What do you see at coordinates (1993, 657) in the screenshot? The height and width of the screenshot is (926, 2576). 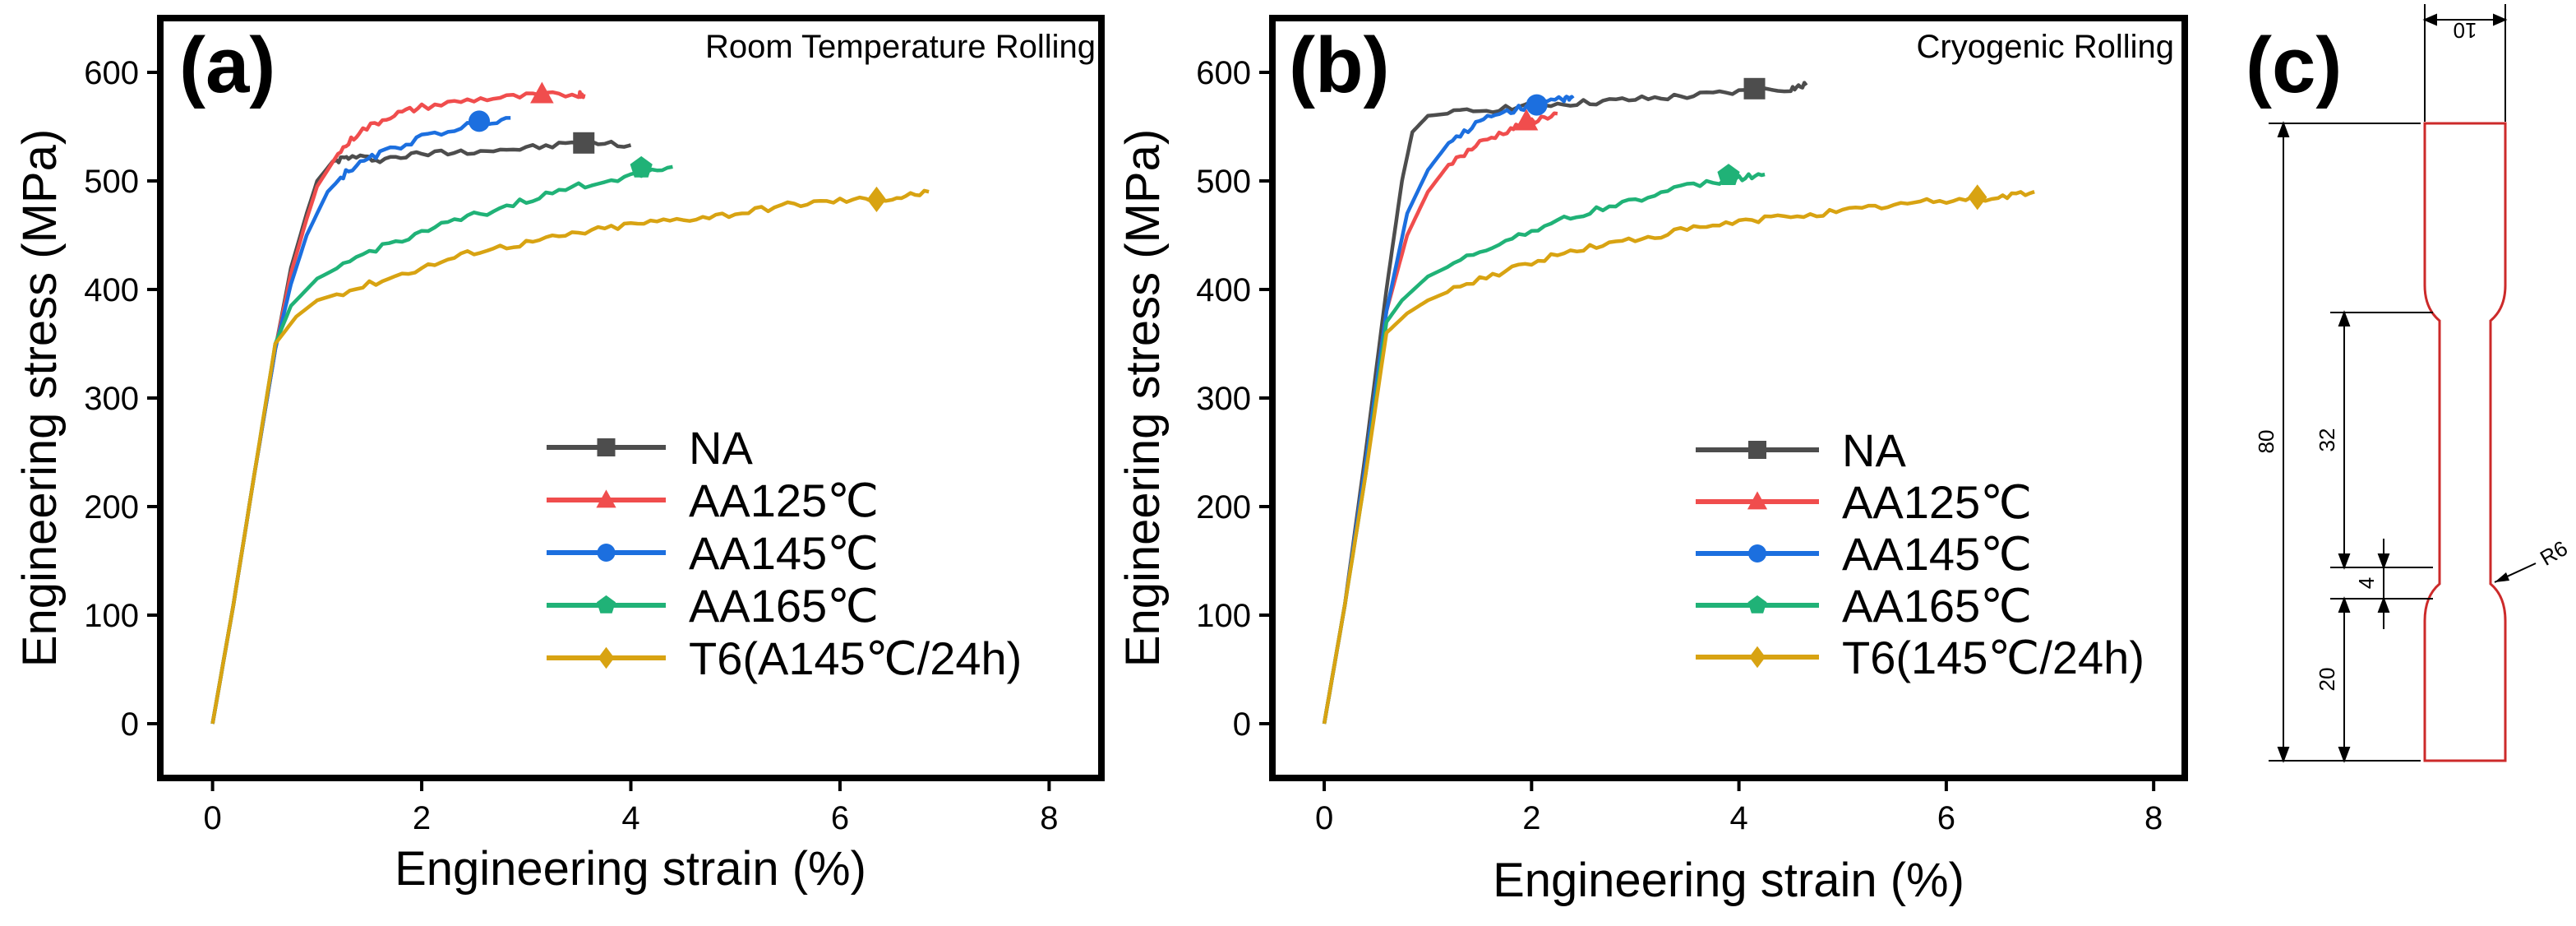 I see `legend-label-t6: T6(145℃/24h)` at bounding box center [1993, 657].